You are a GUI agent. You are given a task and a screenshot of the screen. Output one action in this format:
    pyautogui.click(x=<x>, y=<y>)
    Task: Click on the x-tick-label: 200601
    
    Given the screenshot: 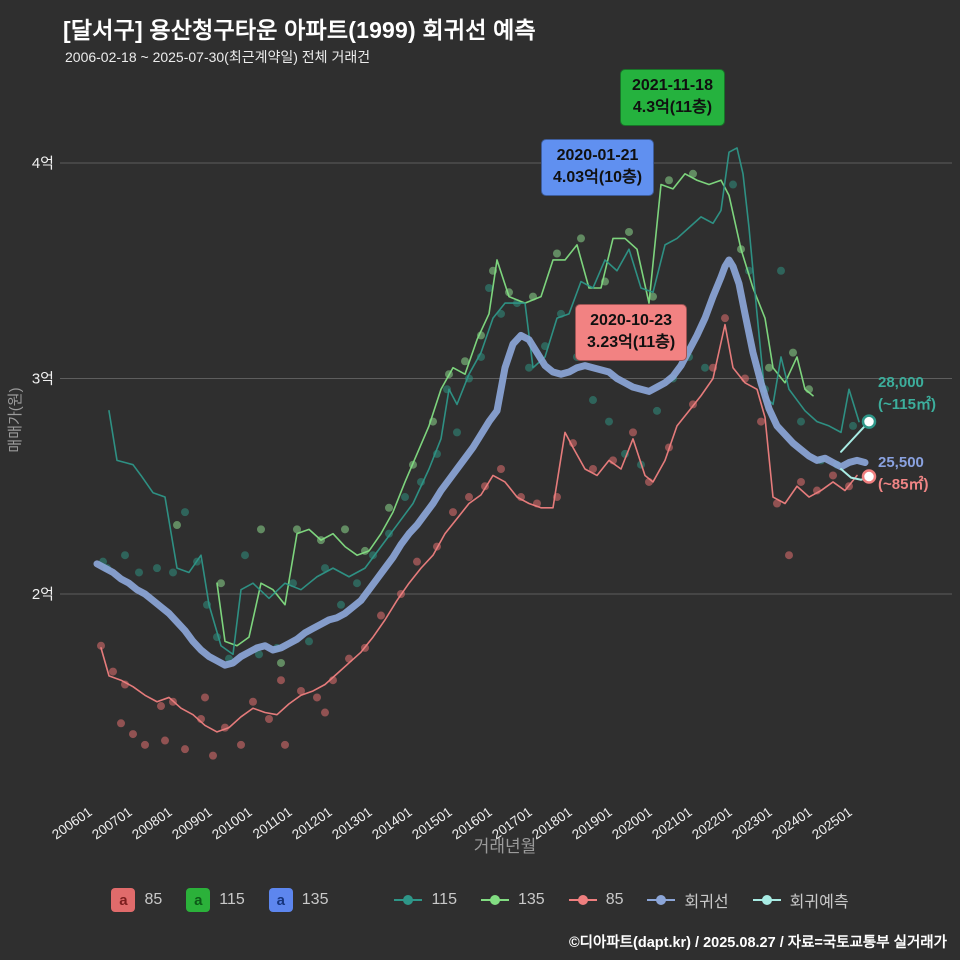 What is the action you would take?
    pyautogui.click(x=72, y=823)
    